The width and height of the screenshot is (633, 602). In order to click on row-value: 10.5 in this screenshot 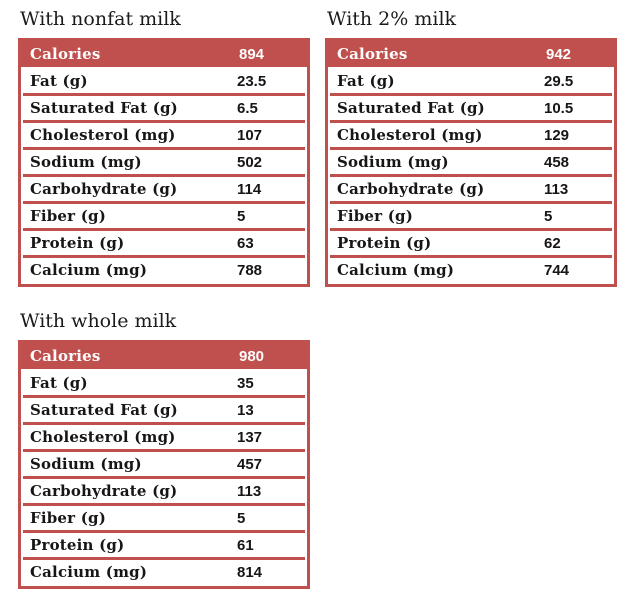, I will do `click(559, 108)`.